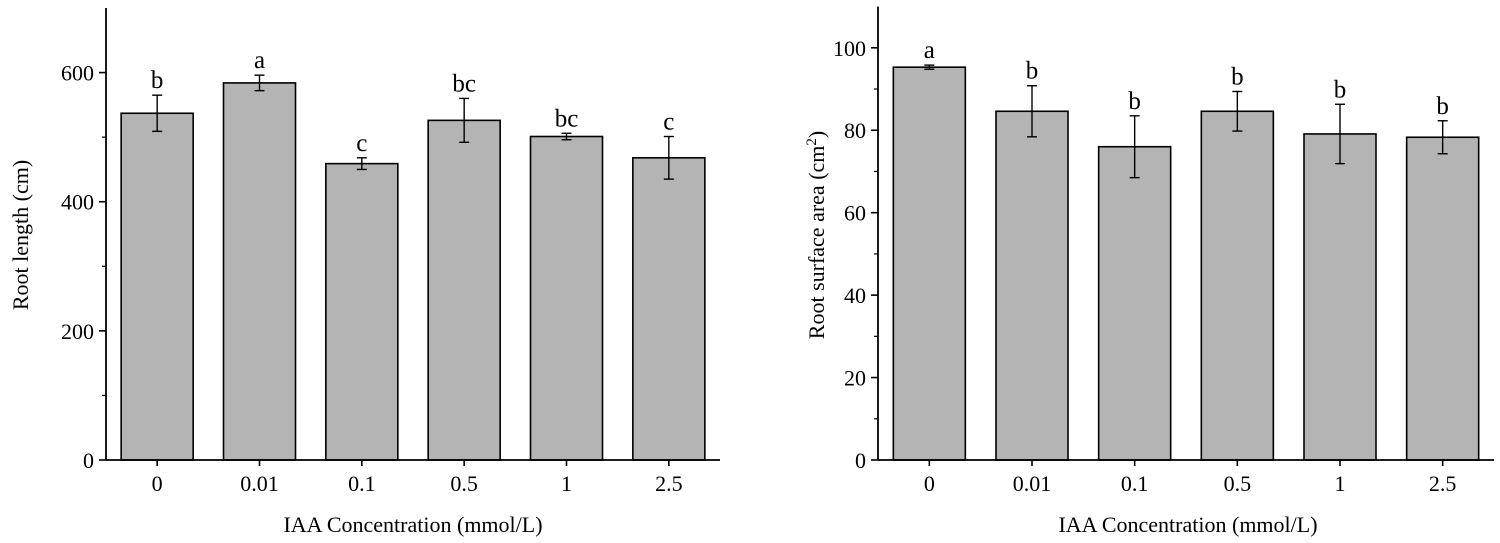 This screenshot has width=1500, height=543. I want to click on y-tick-label: 200, so click(77, 331).